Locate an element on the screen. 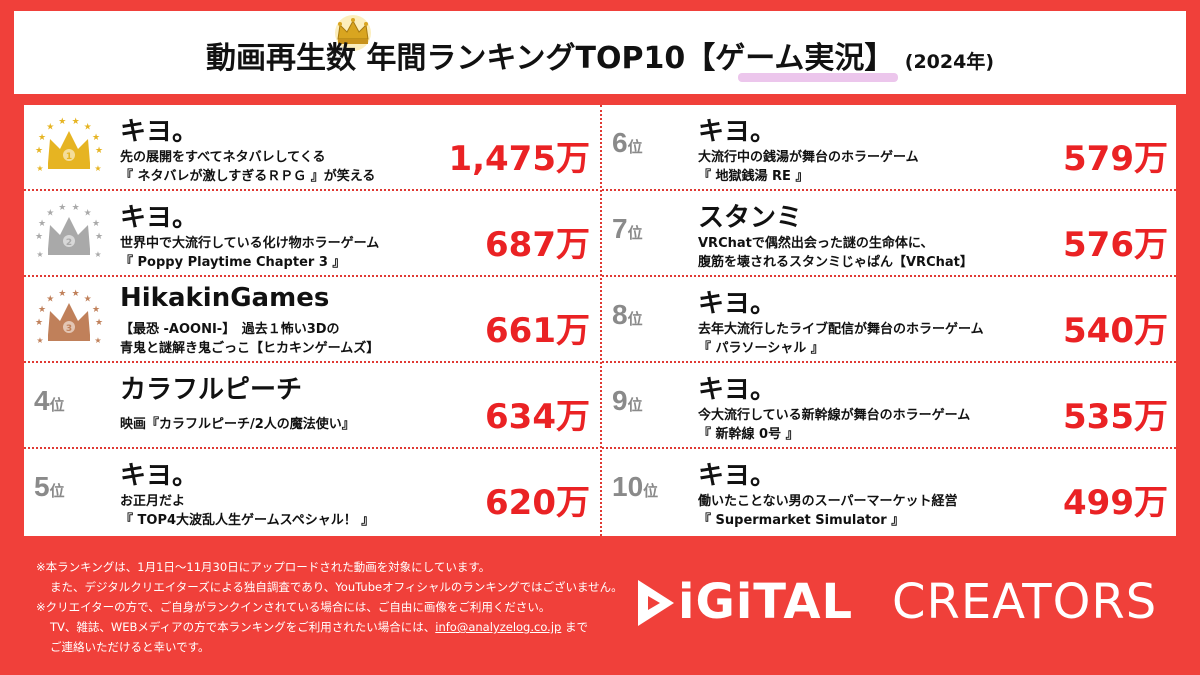 Image resolution: width=1200 pixels, height=675 pixels. logo-creators-text: CREATORS is located at coordinates (1025, 602).